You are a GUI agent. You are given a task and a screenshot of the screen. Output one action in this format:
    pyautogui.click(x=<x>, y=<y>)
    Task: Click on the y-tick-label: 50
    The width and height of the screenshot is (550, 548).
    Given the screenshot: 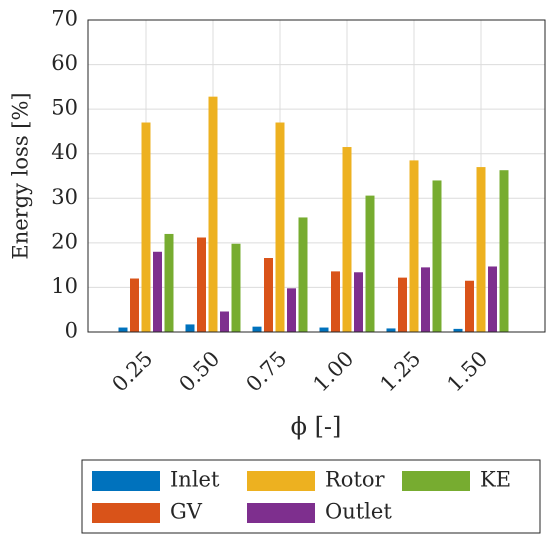 What is the action you would take?
    pyautogui.click(x=64, y=108)
    